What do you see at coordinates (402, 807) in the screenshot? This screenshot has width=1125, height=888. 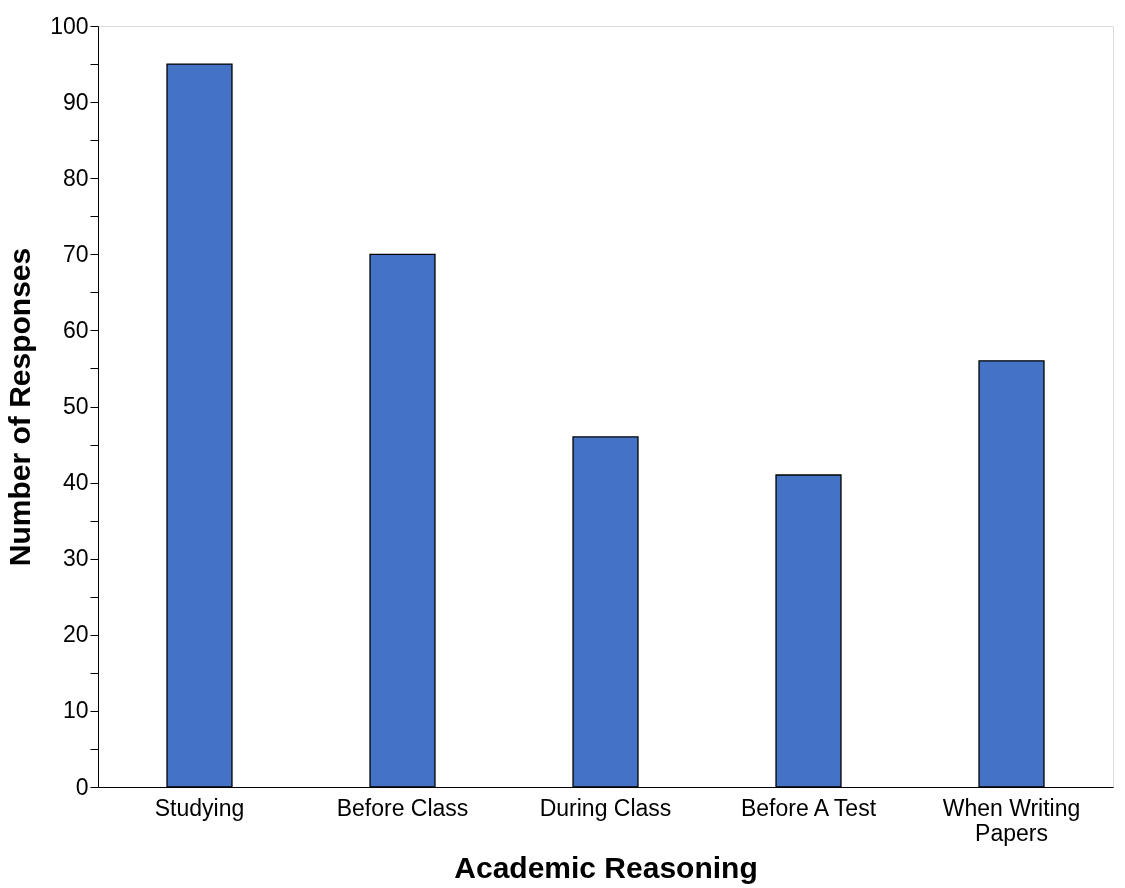 I see `x-tick-label: Before Class` at bounding box center [402, 807].